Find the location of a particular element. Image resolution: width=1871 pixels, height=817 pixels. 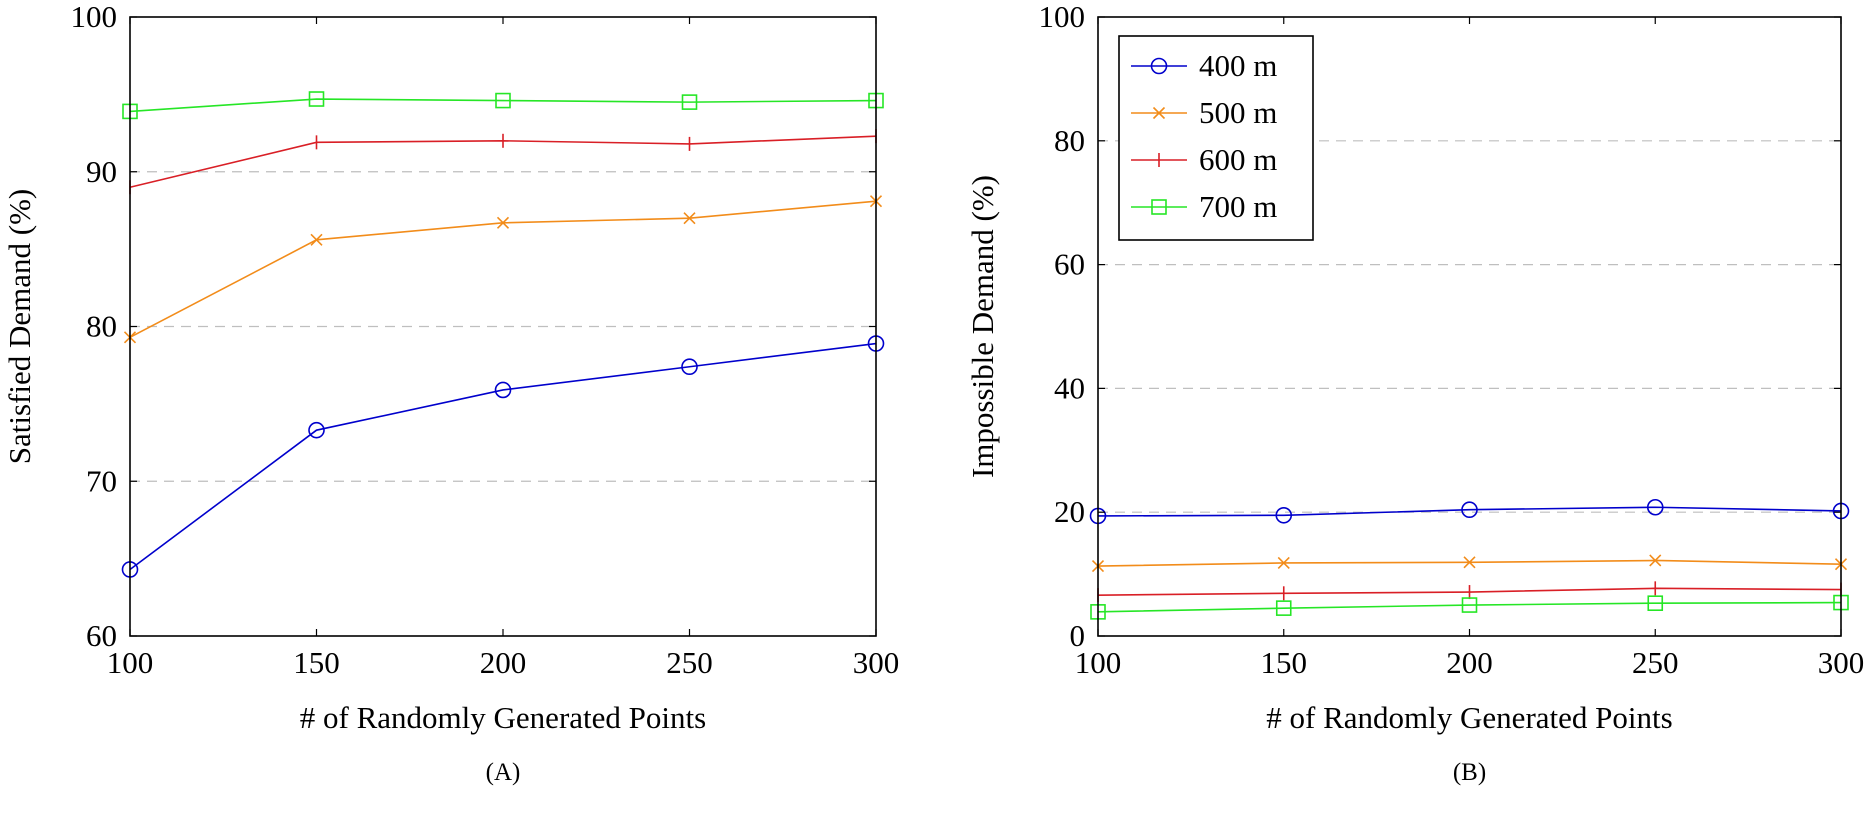

panel-label: (B) is located at coordinates (1469, 772).